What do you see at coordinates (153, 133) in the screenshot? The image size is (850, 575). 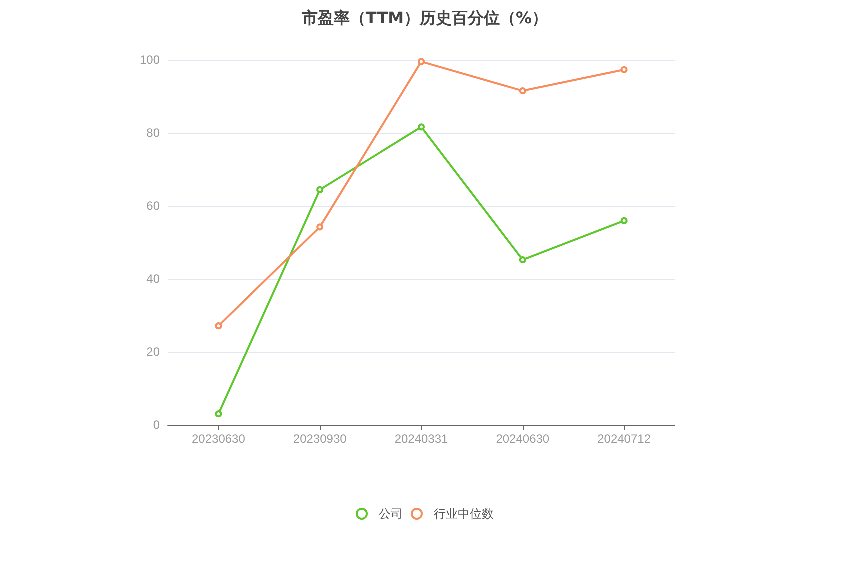 I see `y-tick-label: 80` at bounding box center [153, 133].